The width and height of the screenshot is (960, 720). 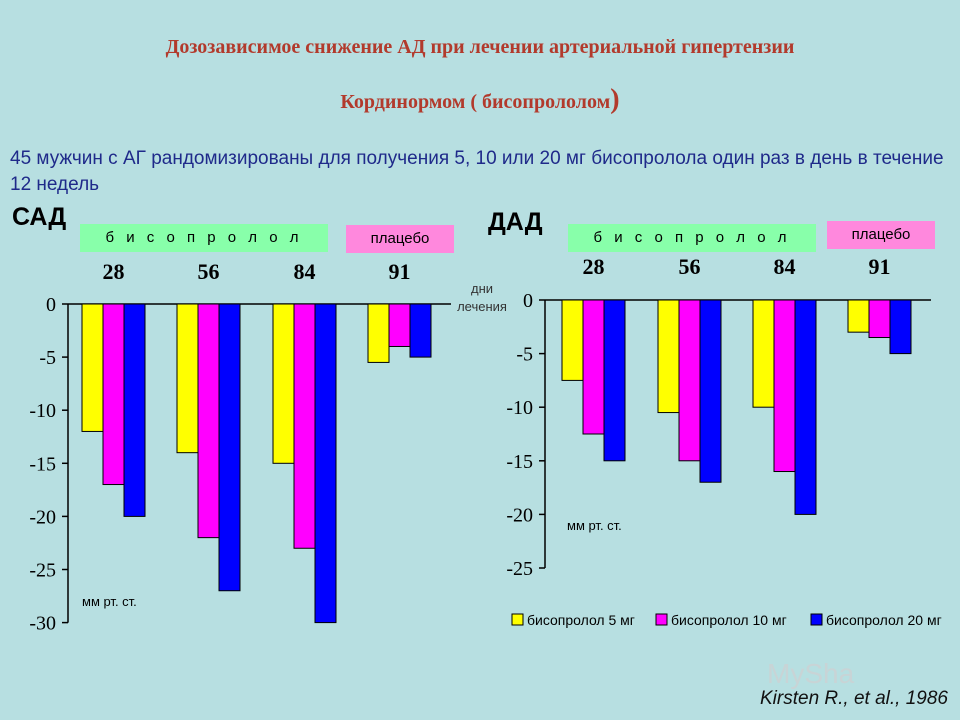 I want to click on days-of-treatment-label: дни лечения, so click(x=482, y=298).